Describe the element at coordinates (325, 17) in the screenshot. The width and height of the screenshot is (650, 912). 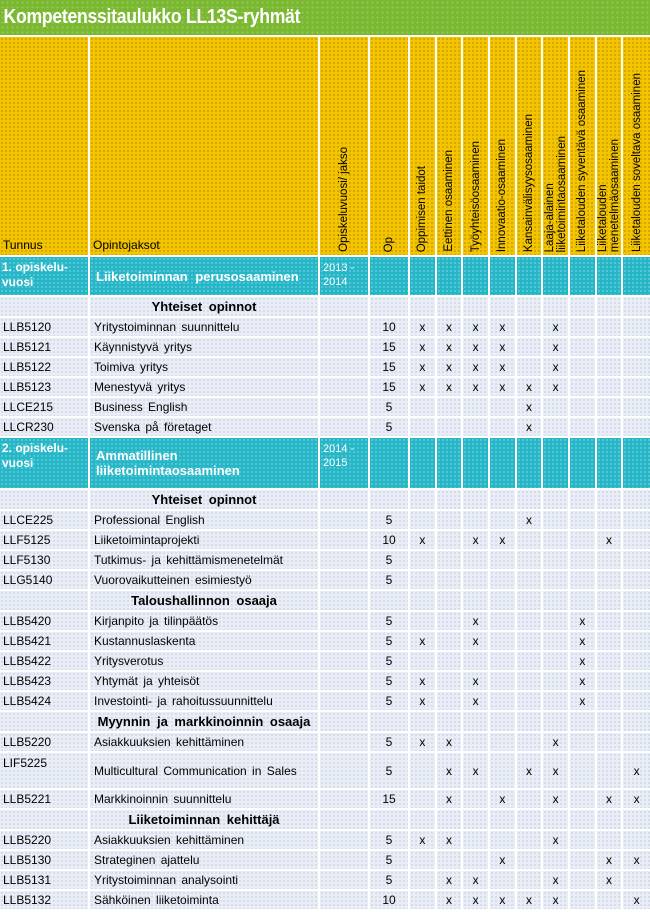
I see `title-bar: Kompetenssitaulukko LL13S-ryhmät` at that location.